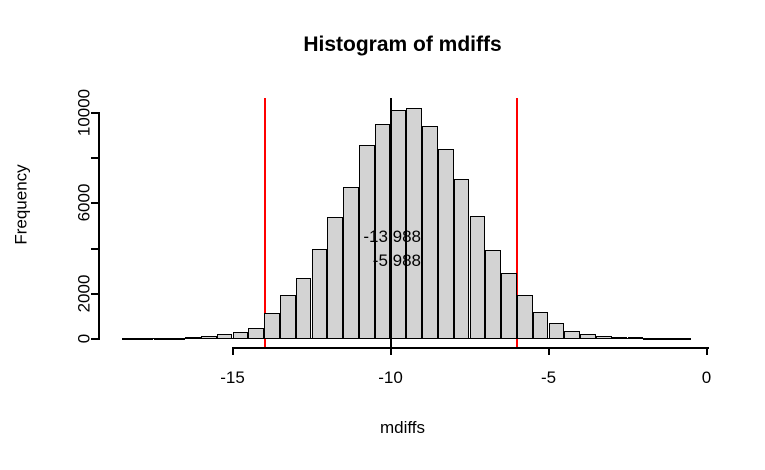 The width and height of the screenshot is (765, 470). Describe the element at coordinates (264, 222) in the screenshot. I see `ci-lower-line` at that location.